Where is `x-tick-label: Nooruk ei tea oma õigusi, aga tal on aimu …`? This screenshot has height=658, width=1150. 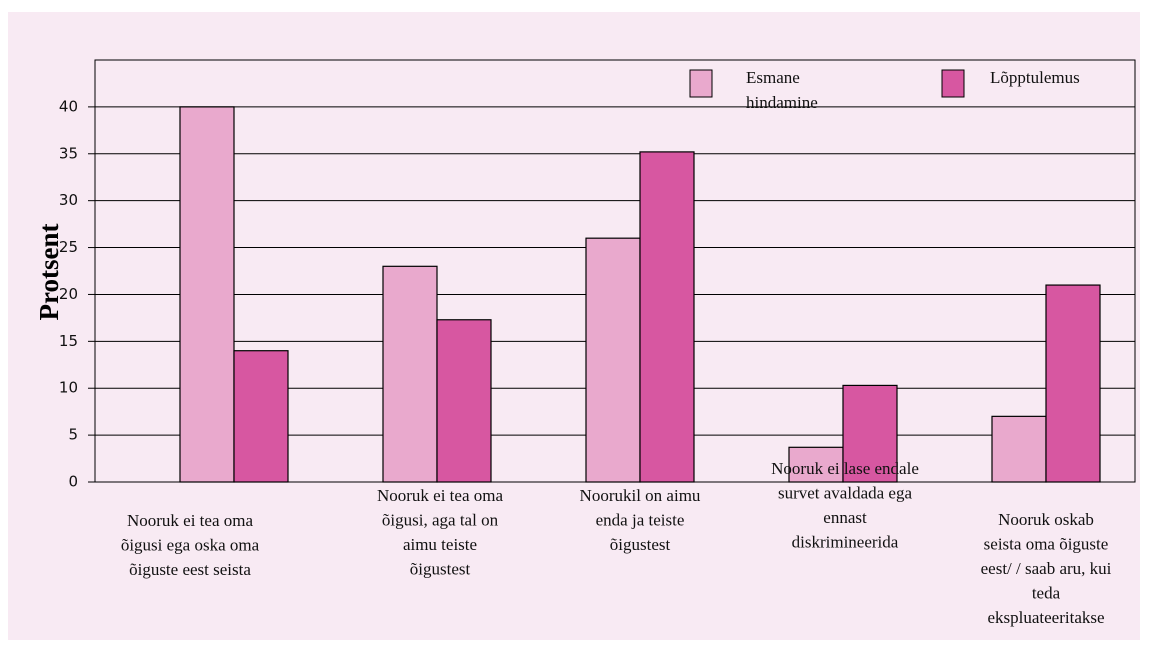 x-tick-label: Nooruk ei tea oma õigusi, aga tal on aimu … is located at coordinates (440, 532).